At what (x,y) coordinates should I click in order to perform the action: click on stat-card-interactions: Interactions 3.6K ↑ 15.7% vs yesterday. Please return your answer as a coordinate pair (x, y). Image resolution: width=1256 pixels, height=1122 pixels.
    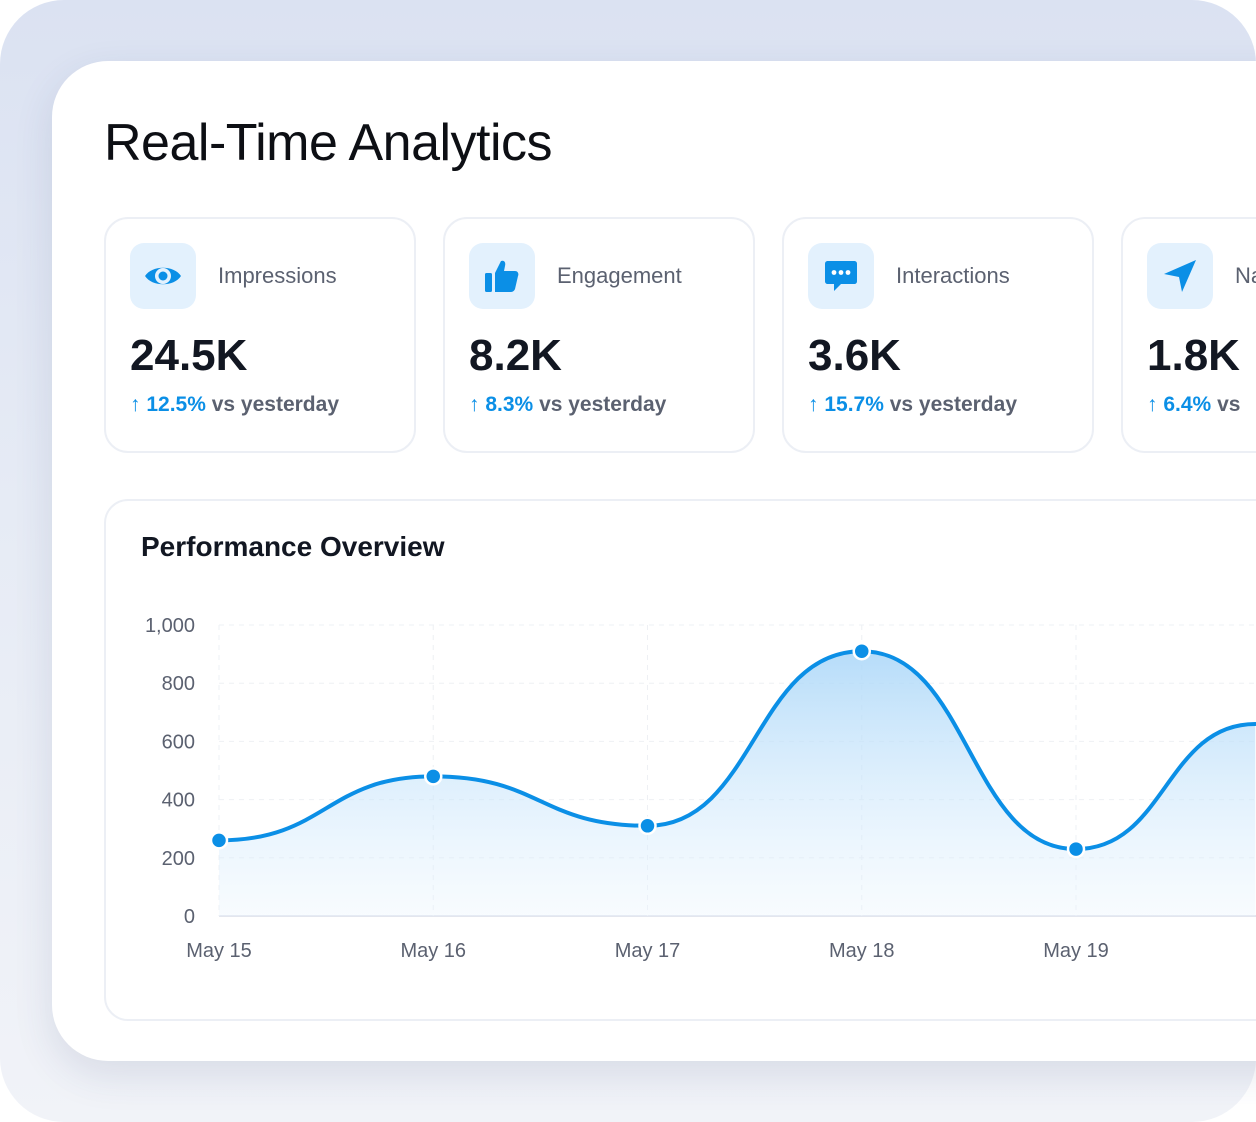
    Looking at the image, I should click on (938, 335).